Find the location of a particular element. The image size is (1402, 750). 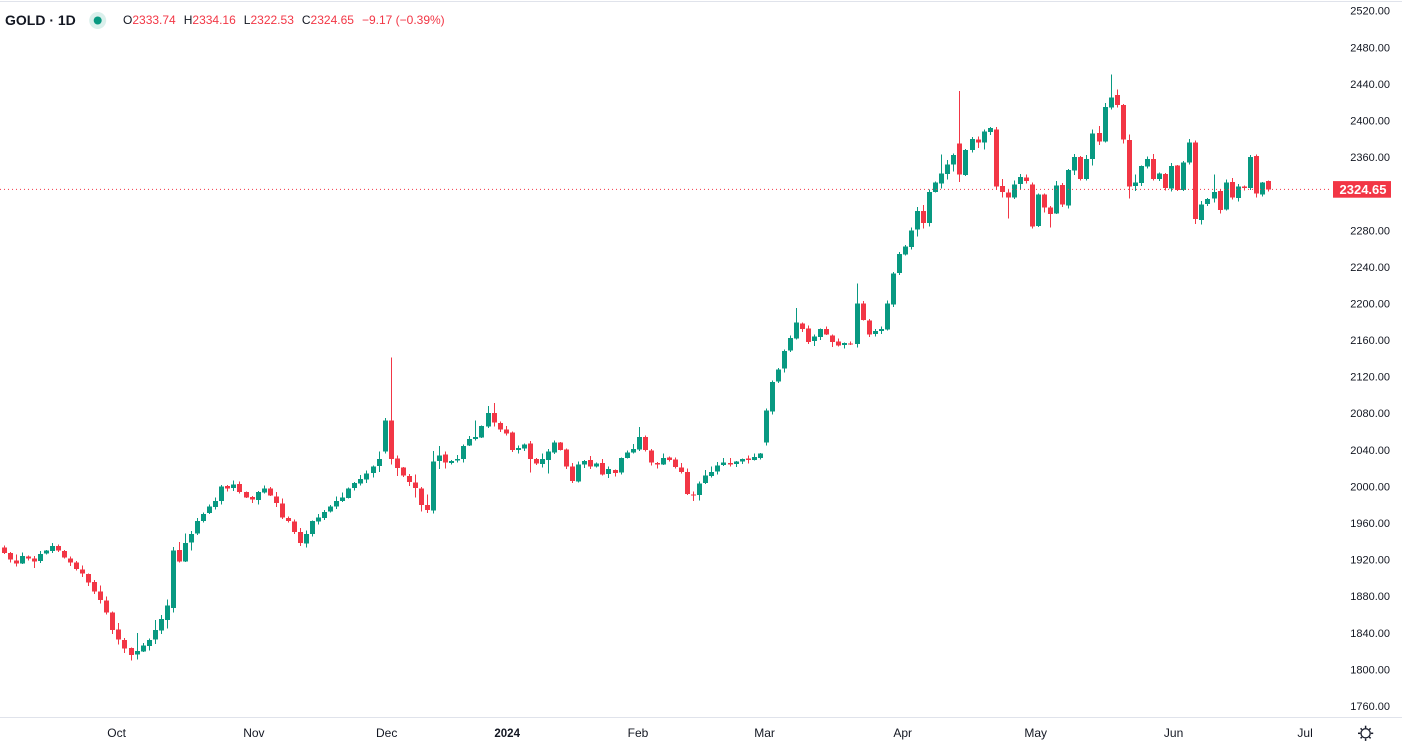

svg-text: Feb is located at coordinates (638, 733).